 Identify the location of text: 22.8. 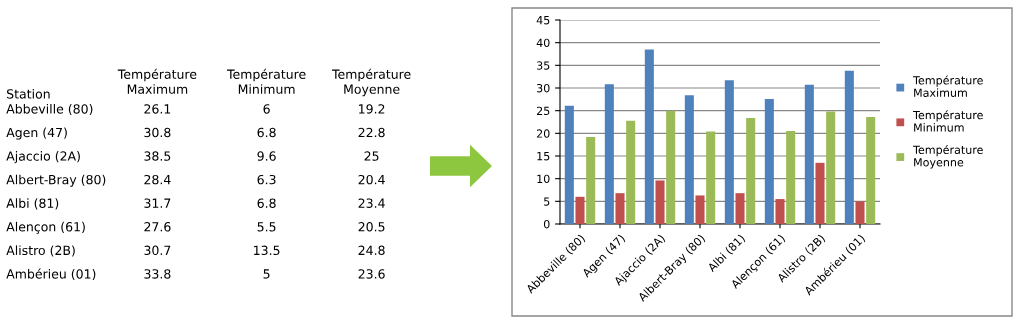
(371, 132).